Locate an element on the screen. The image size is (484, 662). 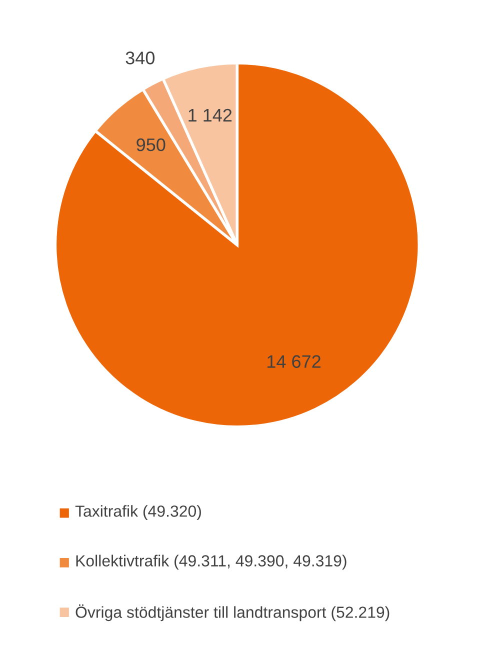
data-label: 340 is located at coordinates (140, 58).